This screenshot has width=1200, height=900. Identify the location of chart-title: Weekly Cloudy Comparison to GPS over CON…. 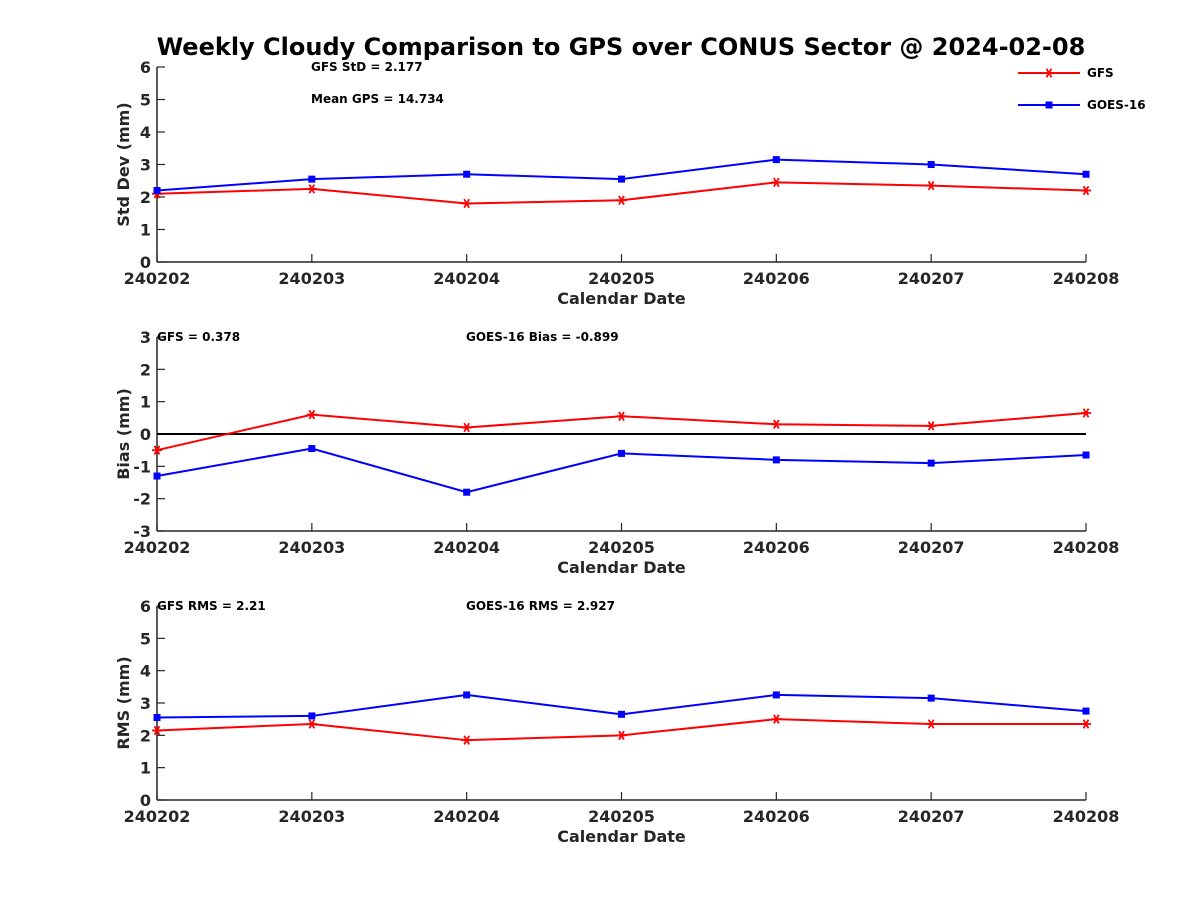
(621, 47).